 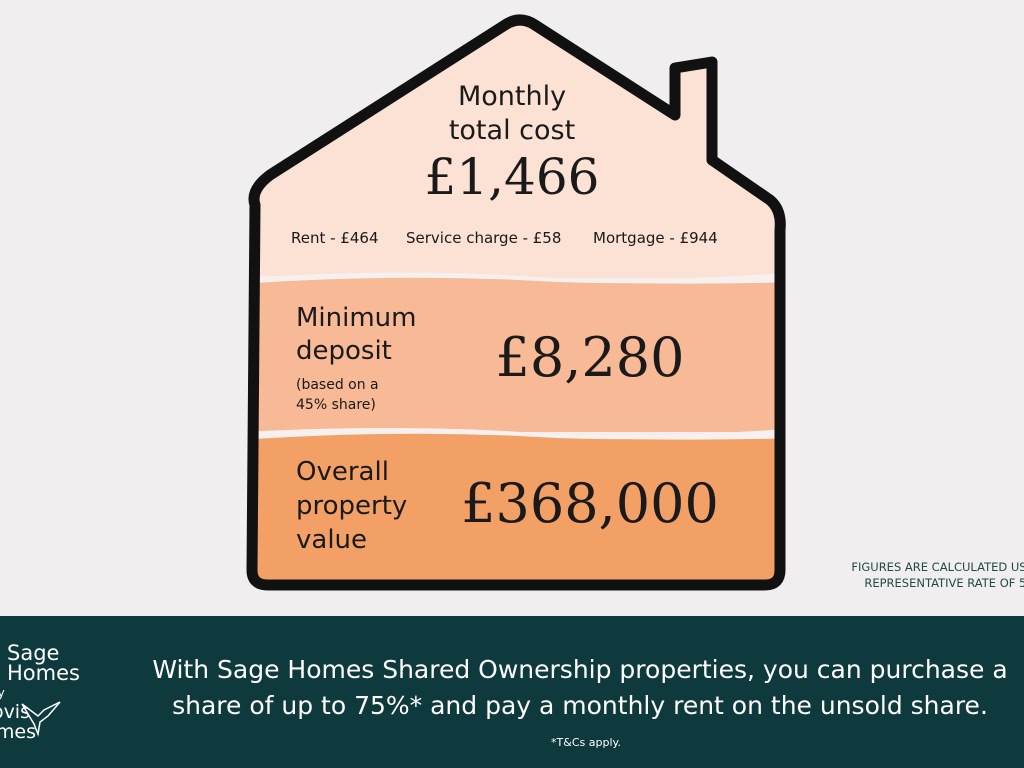 What do you see at coordinates (586, 742) in the screenshot?
I see `tcs-note: *T&Cs apply.` at bounding box center [586, 742].